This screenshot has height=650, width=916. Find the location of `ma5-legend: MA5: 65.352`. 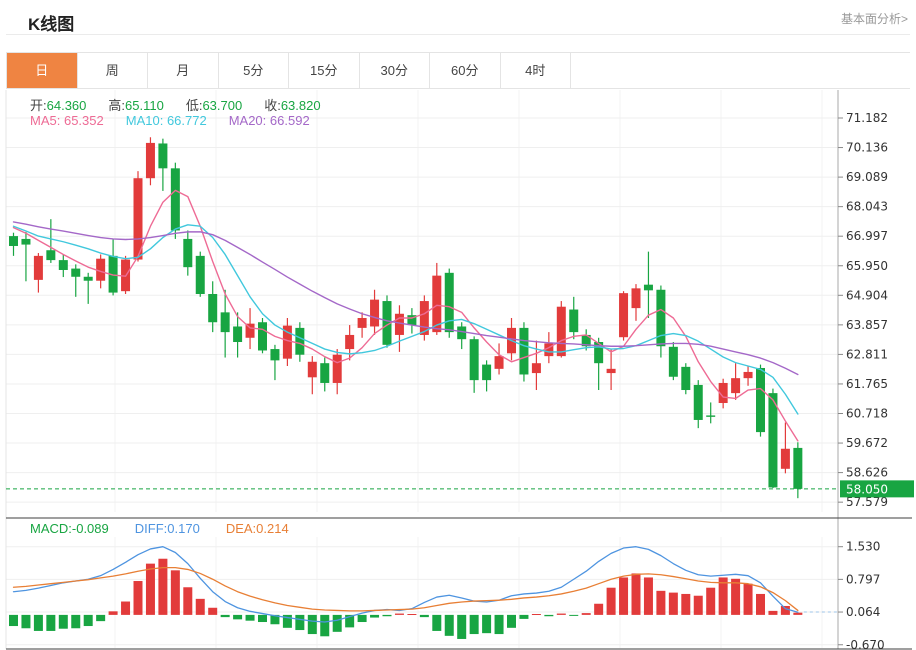

ma5-legend: MA5: 65.352 is located at coordinates (67, 120).